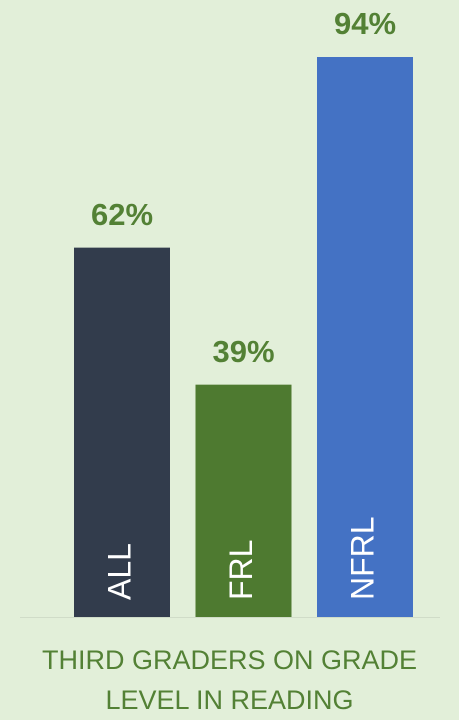 This screenshot has height=720, width=459. I want to click on value-label: 94%, so click(365, 23).